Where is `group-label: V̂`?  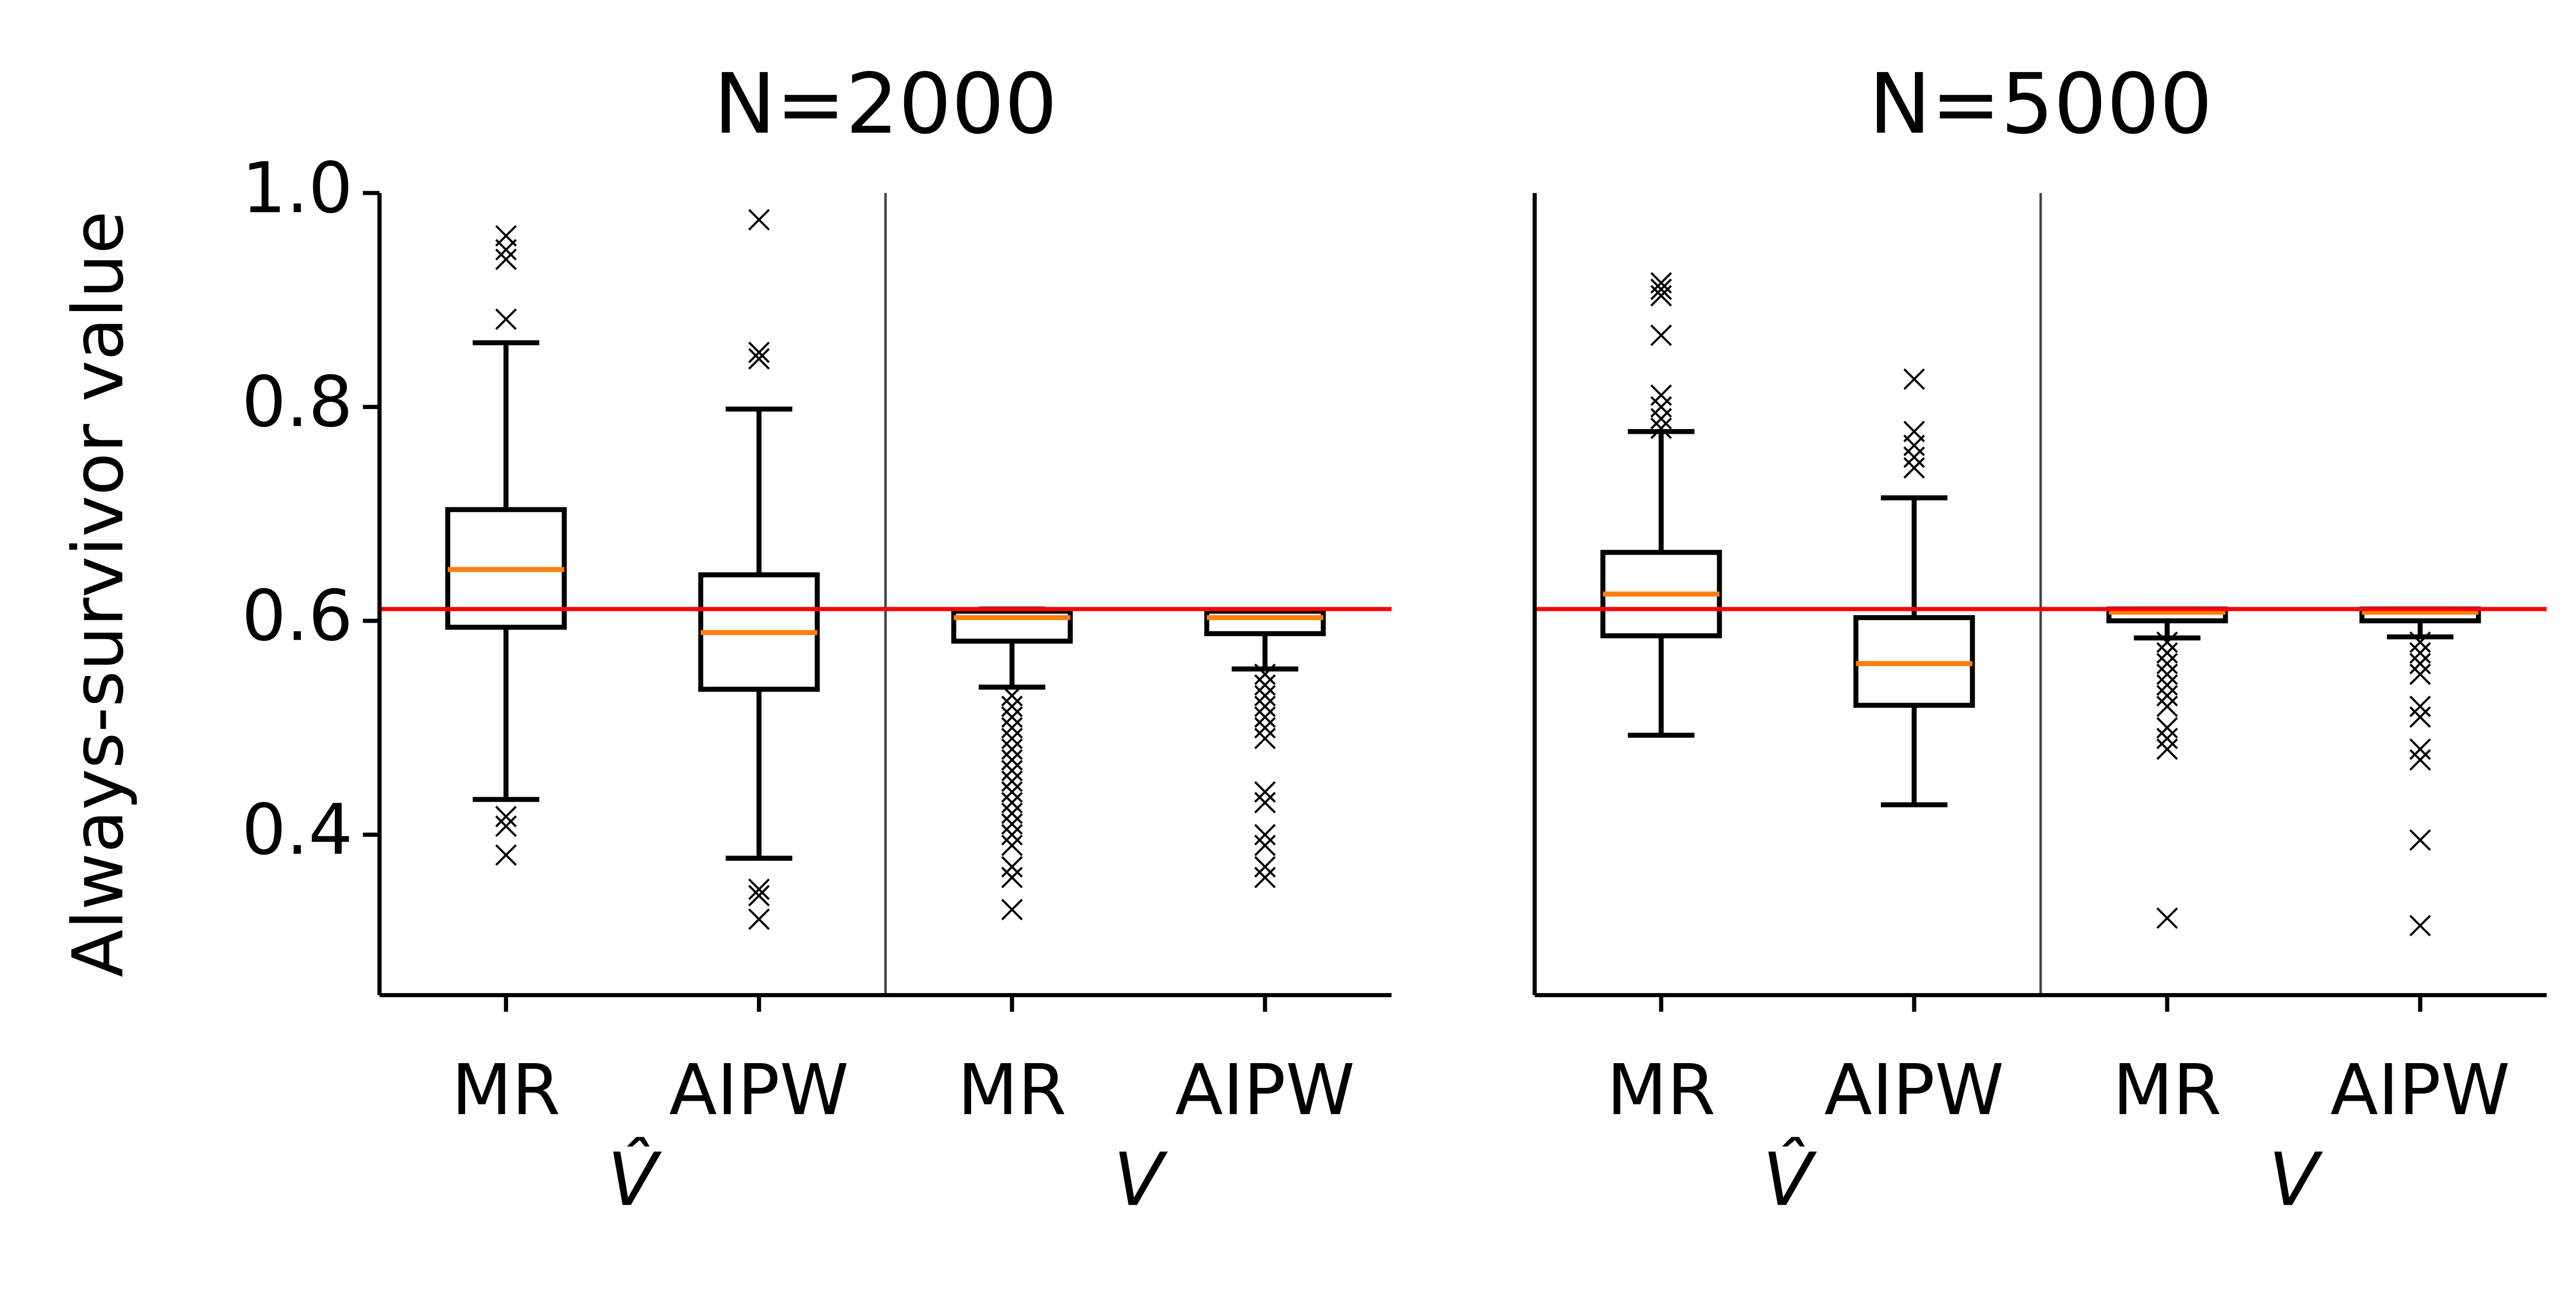
group-label: V̂ is located at coordinates (634, 1179).